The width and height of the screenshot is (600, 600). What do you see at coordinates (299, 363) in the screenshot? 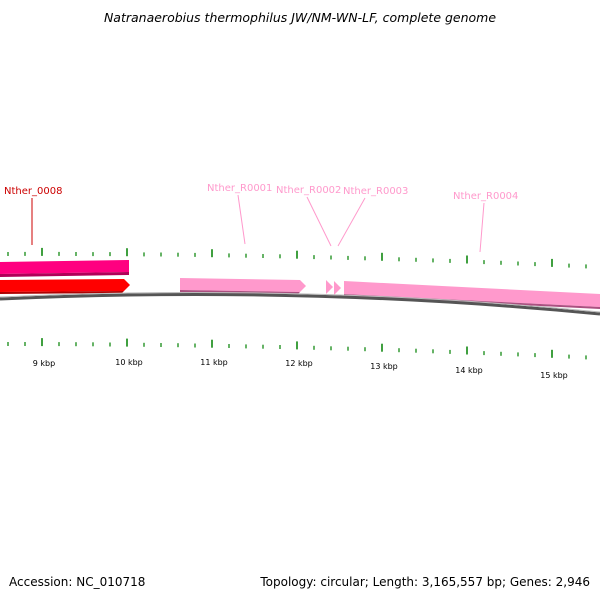
I see `kbp-label-12: 12 kbp` at bounding box center [299, 363].